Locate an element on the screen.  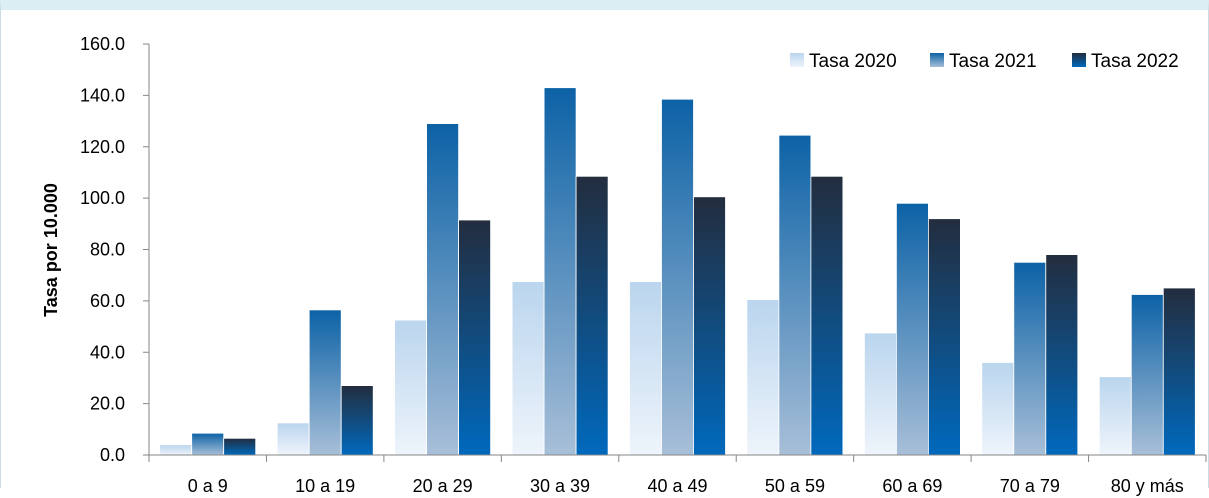
x-tick-label: 60 a 69 is located at coordinates (912, 486).